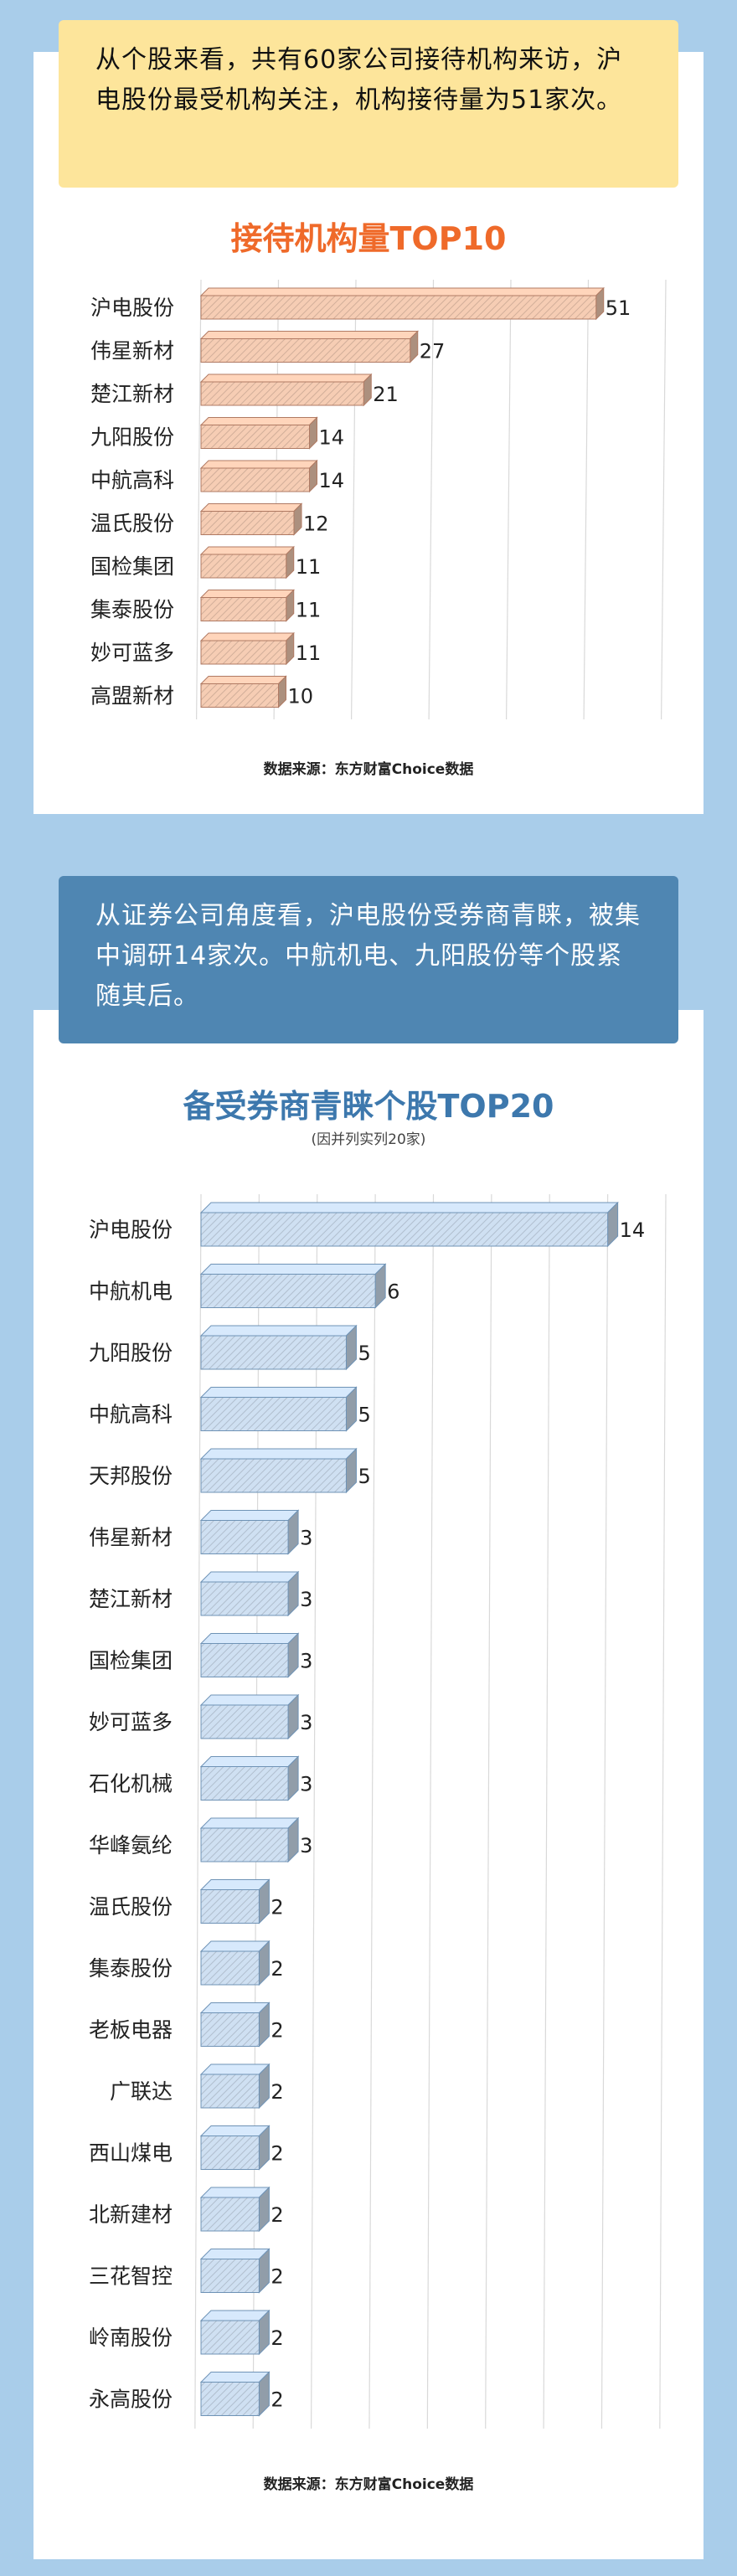 This screenshot has width=737, height=2576. What do you see at coordinates (131, 1784) in the screenshot?
I see `category-label: 石化机械` at bounding box center [131, 1784].